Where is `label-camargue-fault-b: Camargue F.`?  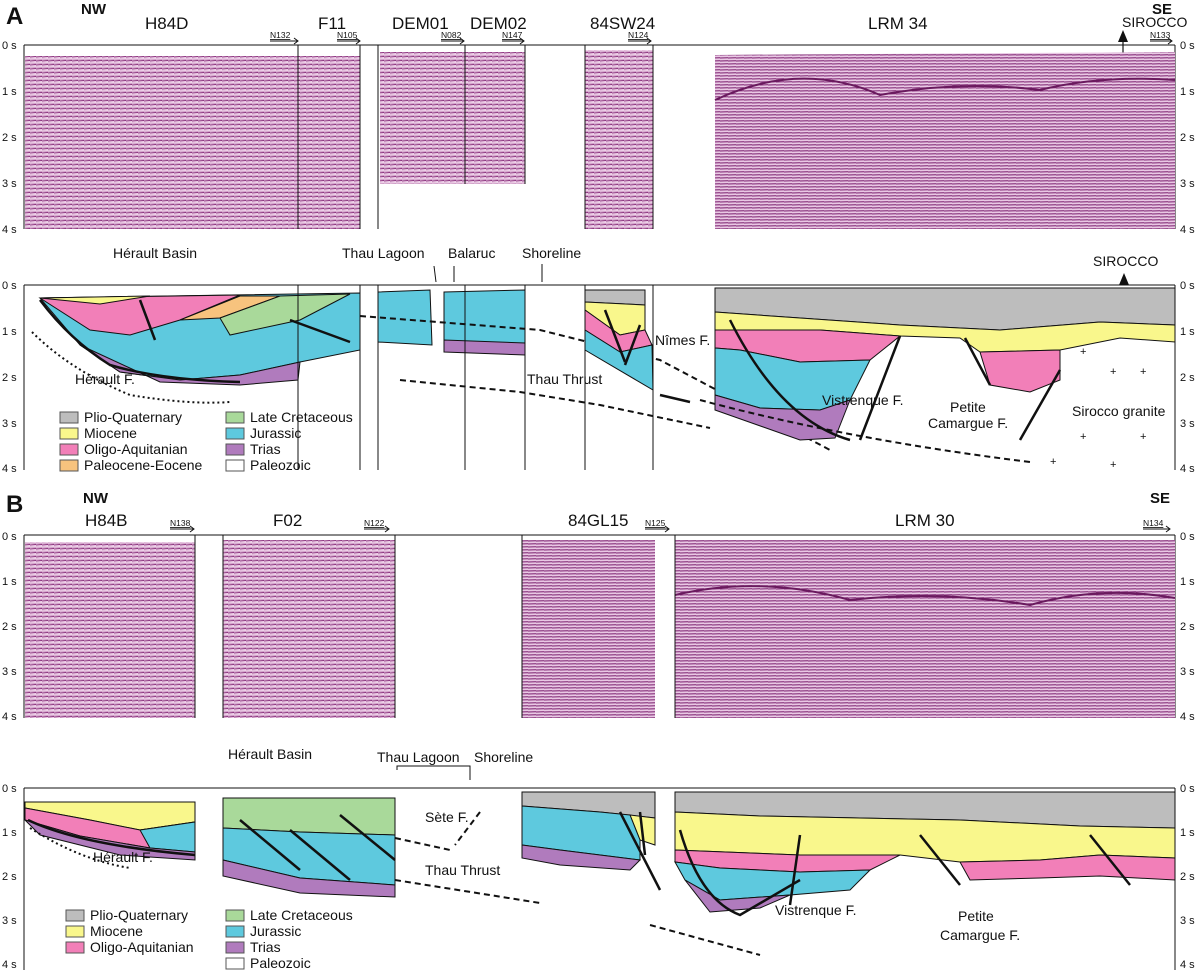 label-camargue-fault-b: Camargue F. is located at coordinates (980, 935).